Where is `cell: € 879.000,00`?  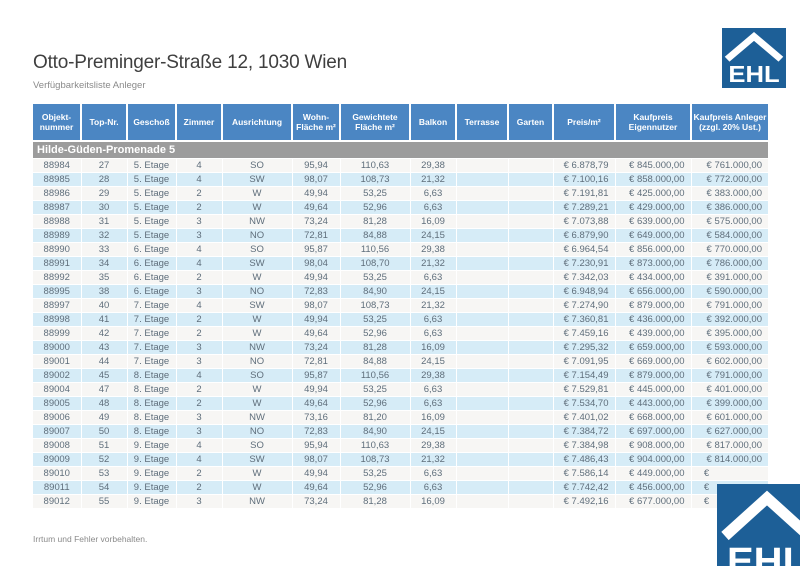 cell: € 879.000,00 is located at coordinates (652, 305).